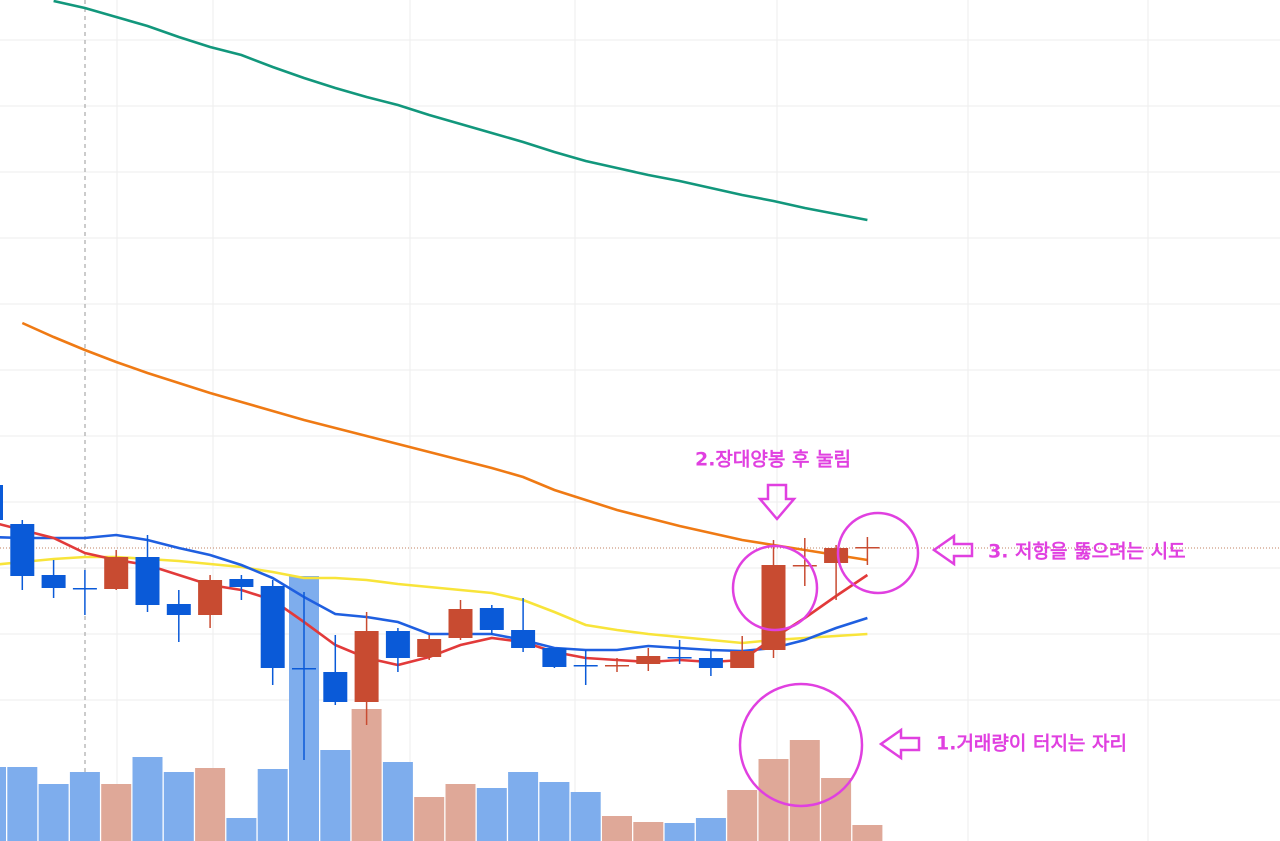 The image size is (1280, 841). What do you see at coordinates (852, 645) in the screenshot?
I see `annotation-layer` at bounding box center [852, 645].